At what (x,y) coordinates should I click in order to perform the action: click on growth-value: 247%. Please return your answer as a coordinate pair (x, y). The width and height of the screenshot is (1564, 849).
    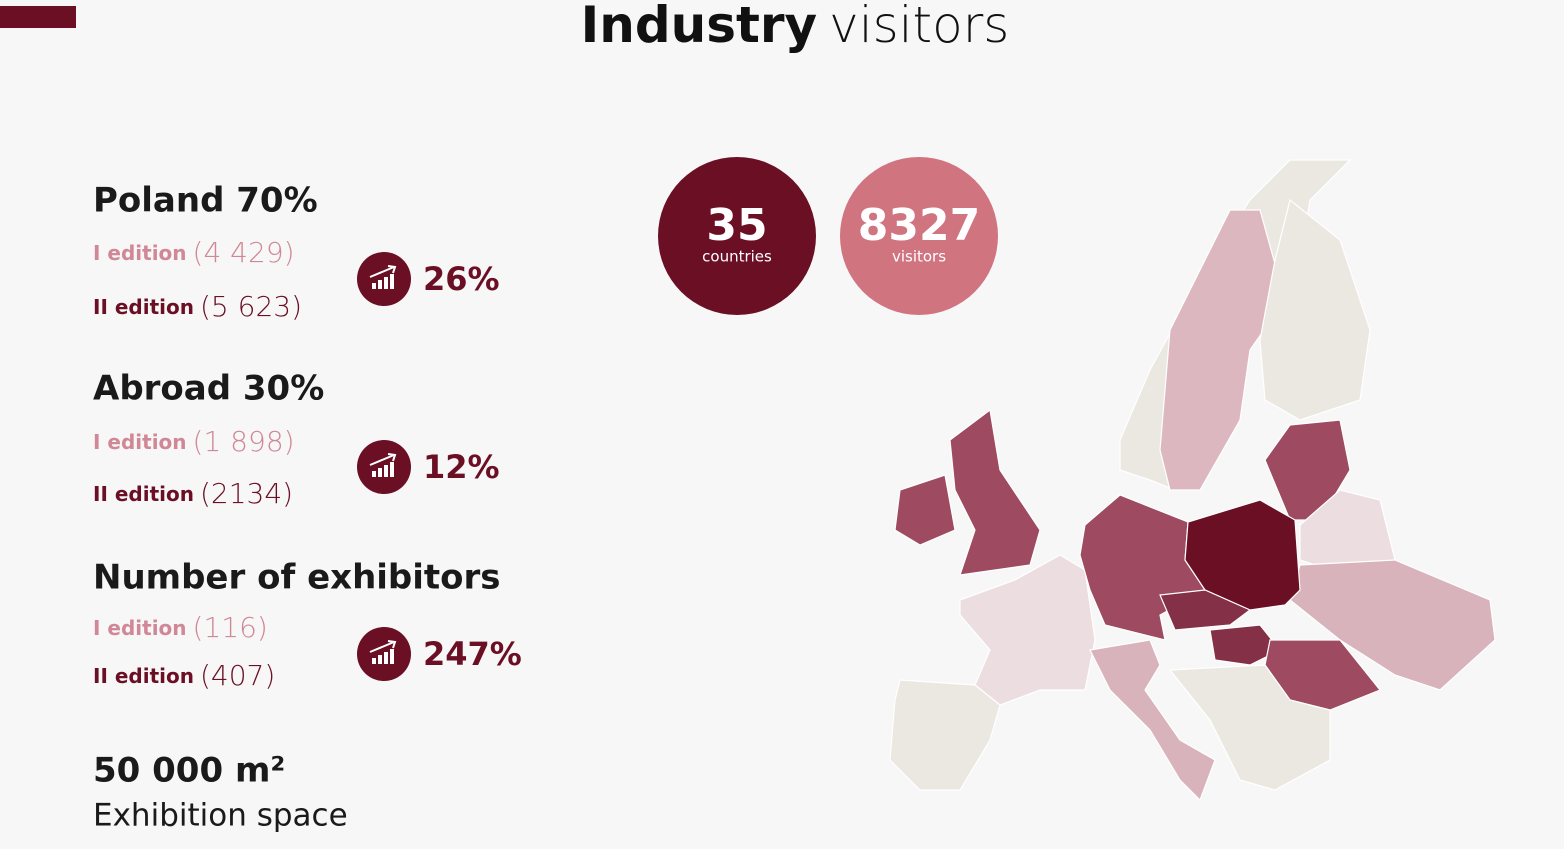
    Looking at the image, I should click on (472, 654).